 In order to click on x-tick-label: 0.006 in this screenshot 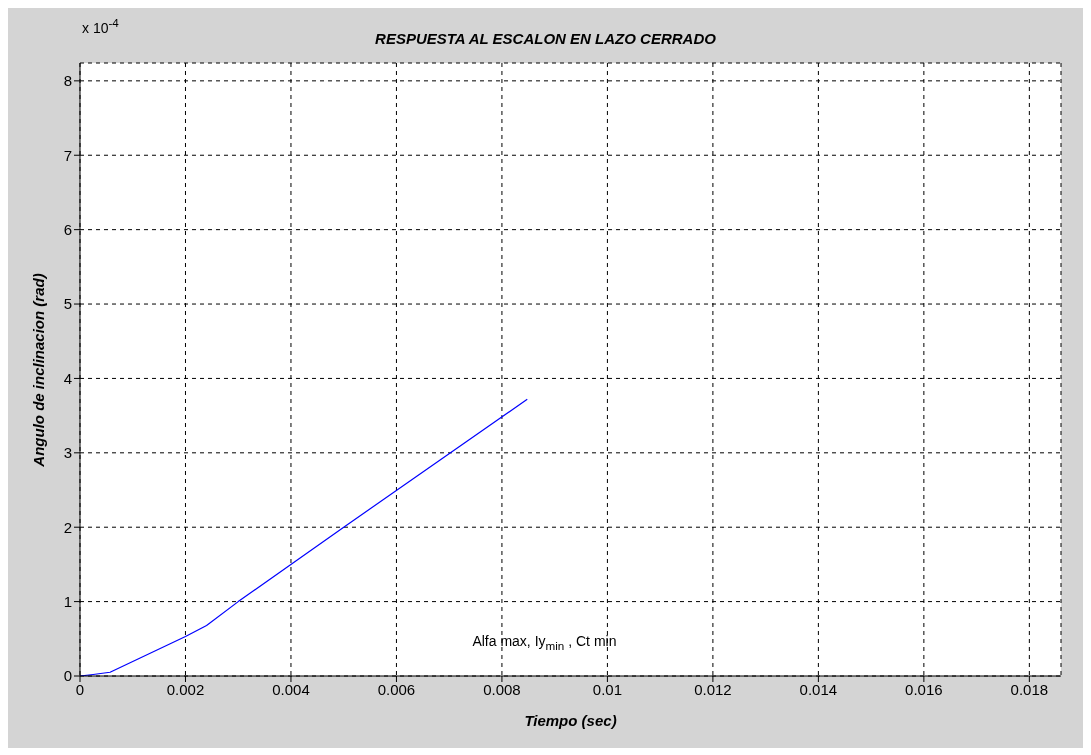, I will do `click(396, 689)`.